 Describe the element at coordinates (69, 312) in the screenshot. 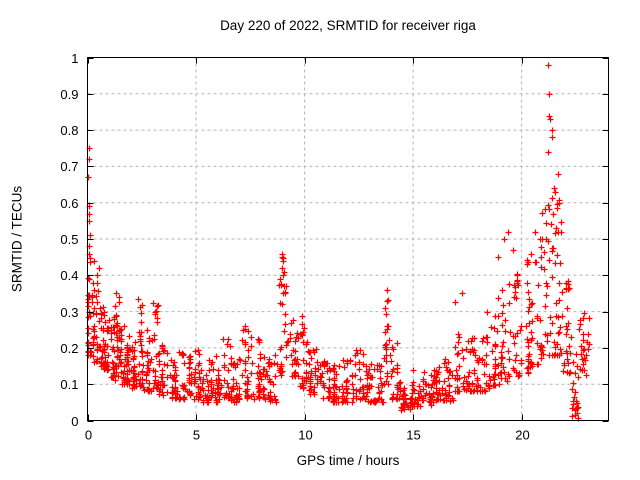

I see `y-tick-label: 0.3` at that location.